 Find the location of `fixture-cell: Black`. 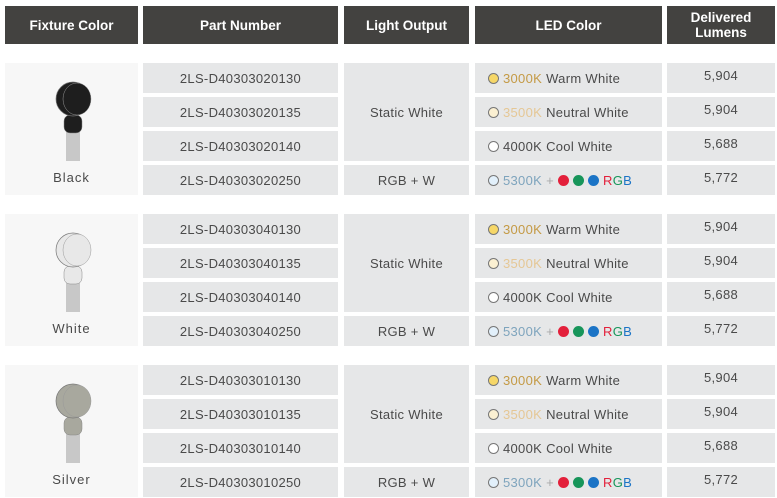

fixture-cell: Black is located at coordinates (71, 129).